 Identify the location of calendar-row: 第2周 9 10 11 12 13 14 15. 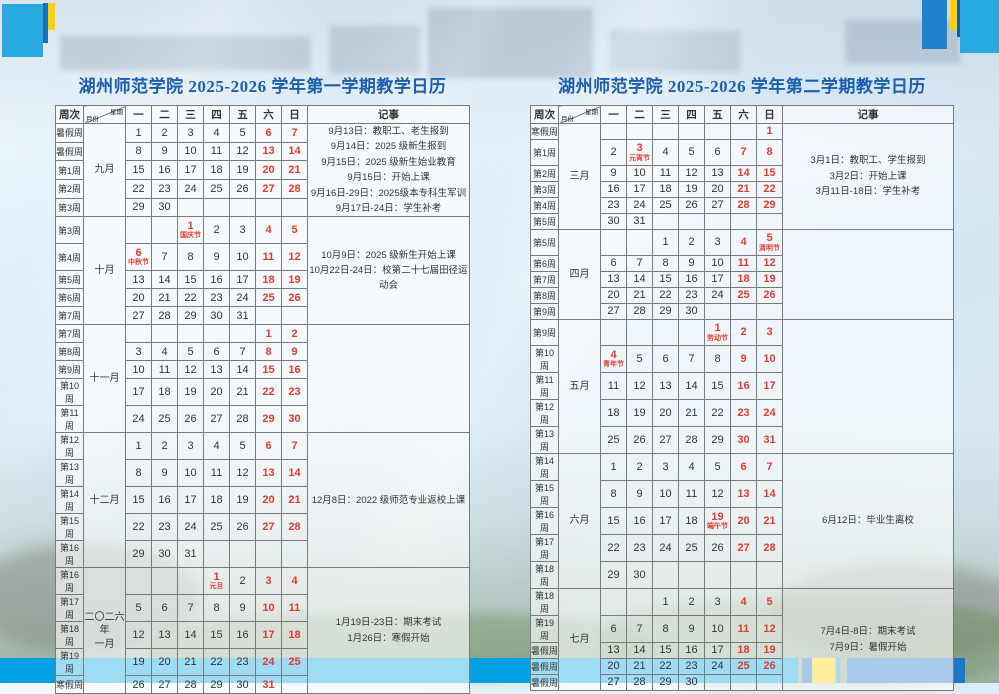
(742, 173).